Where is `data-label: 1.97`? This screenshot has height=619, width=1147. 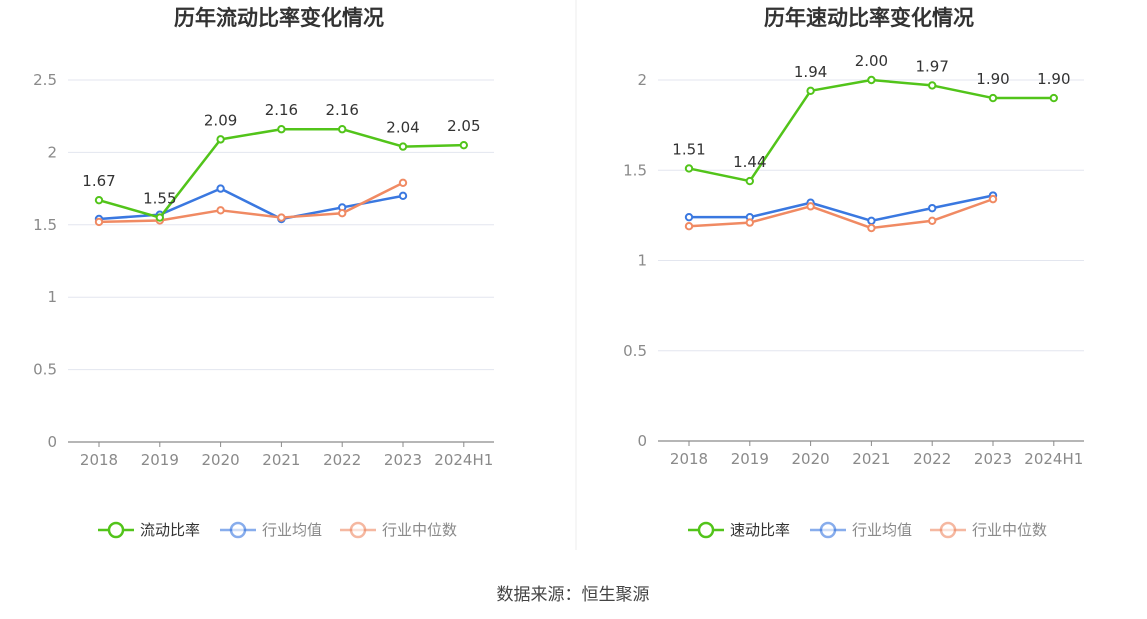 data-label: 1.97 is located at coordinates (931, 66).